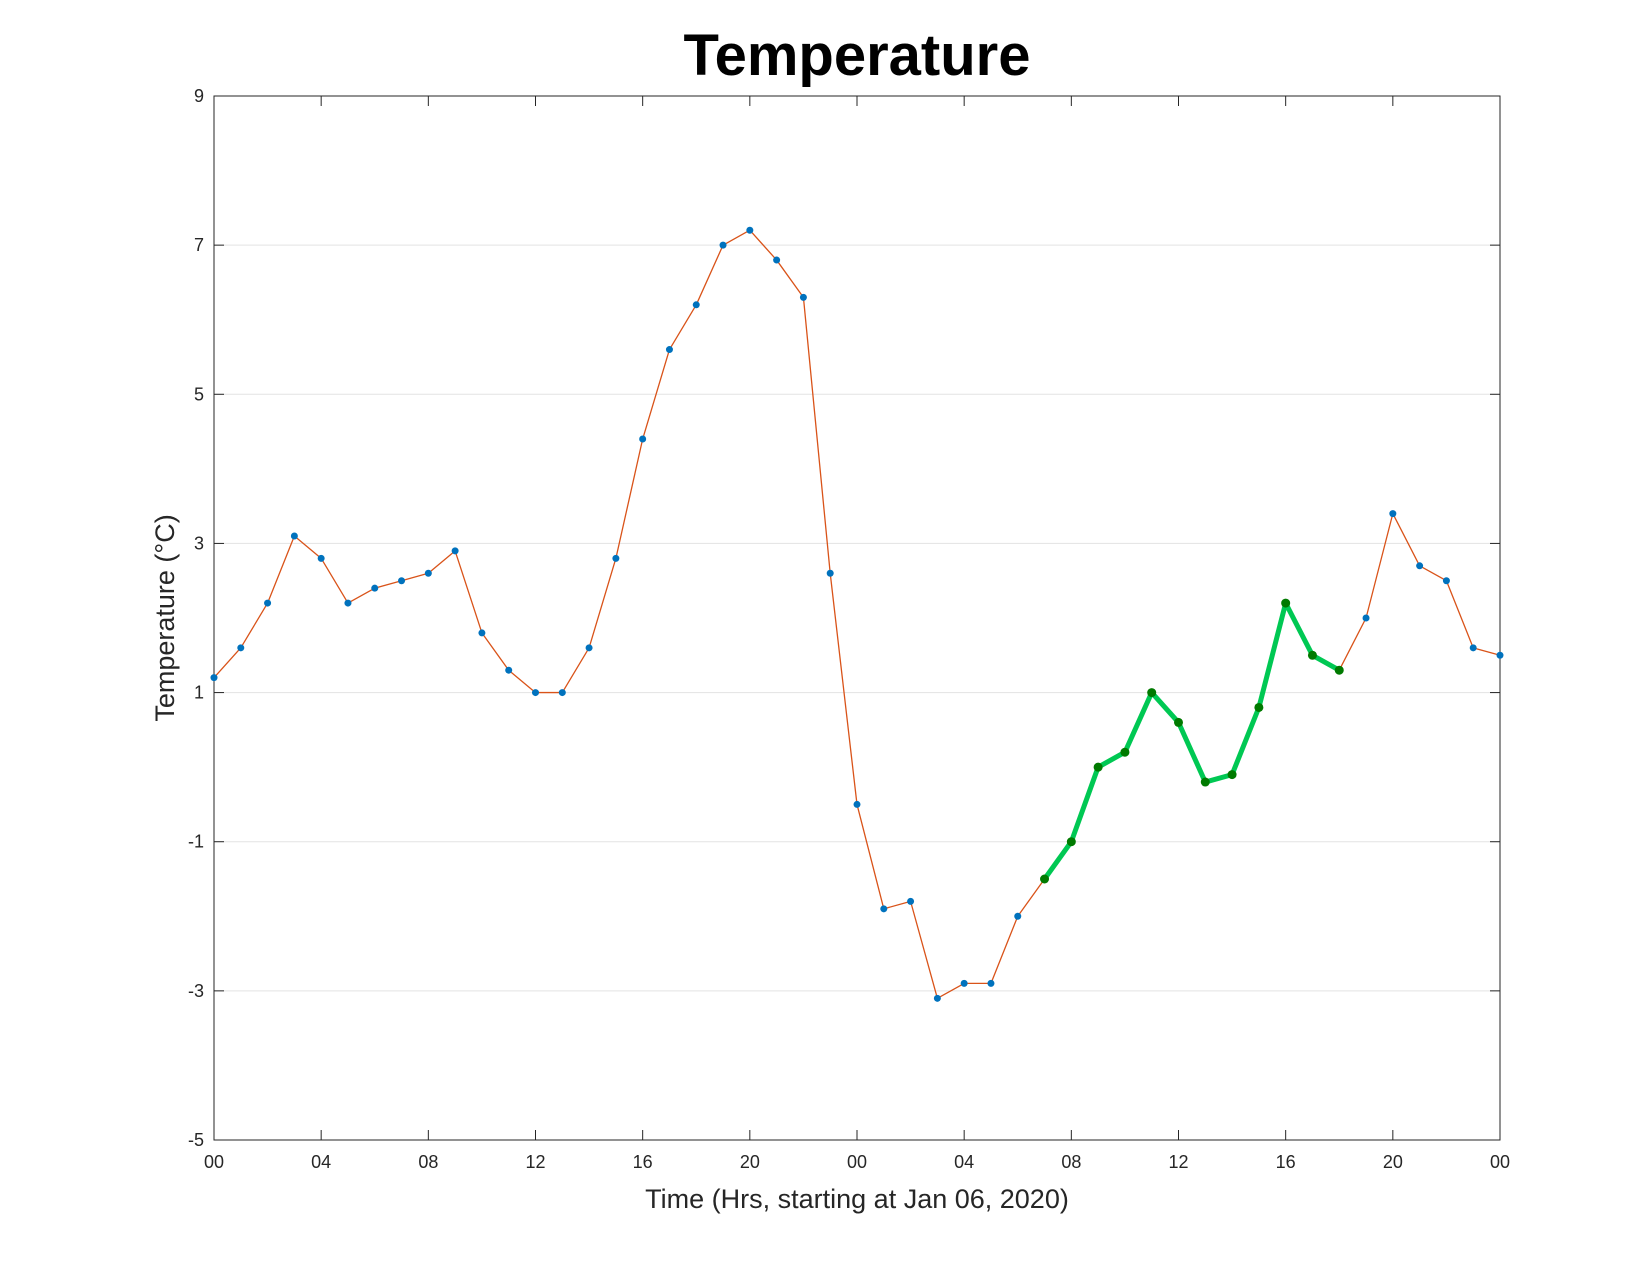 The width and height of the screenshot is (1650, 1275). Describe the element at coordinates (199, 394) in the screenshot. I see `y-tick-label: 5` at that location.